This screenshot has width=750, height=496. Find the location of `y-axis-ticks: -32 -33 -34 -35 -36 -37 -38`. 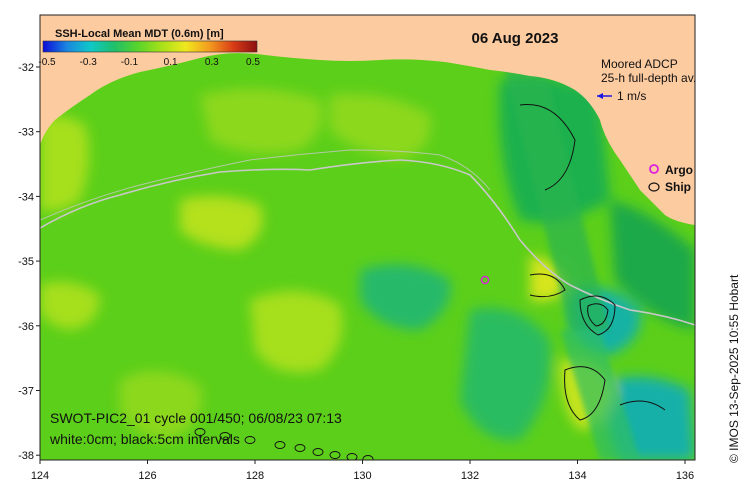

y-axis-ticks: -32 -33 -34 -35 -36 -37 -38 is located at coordinates (29, 262).